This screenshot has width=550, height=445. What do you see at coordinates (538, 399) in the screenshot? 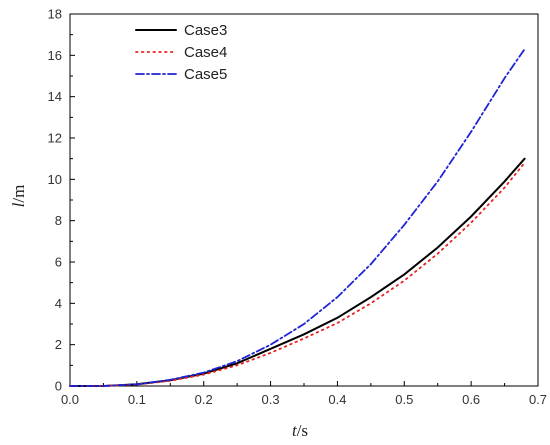
I see `x-tick-label: 0.7` at bounding box center [538, 399].